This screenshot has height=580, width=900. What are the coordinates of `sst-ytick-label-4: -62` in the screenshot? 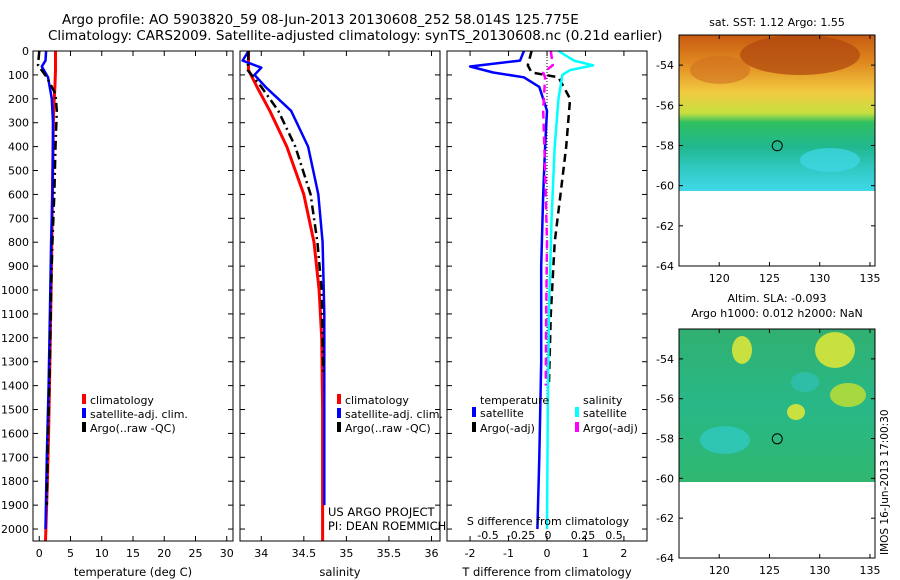 It's located at (665, 226).